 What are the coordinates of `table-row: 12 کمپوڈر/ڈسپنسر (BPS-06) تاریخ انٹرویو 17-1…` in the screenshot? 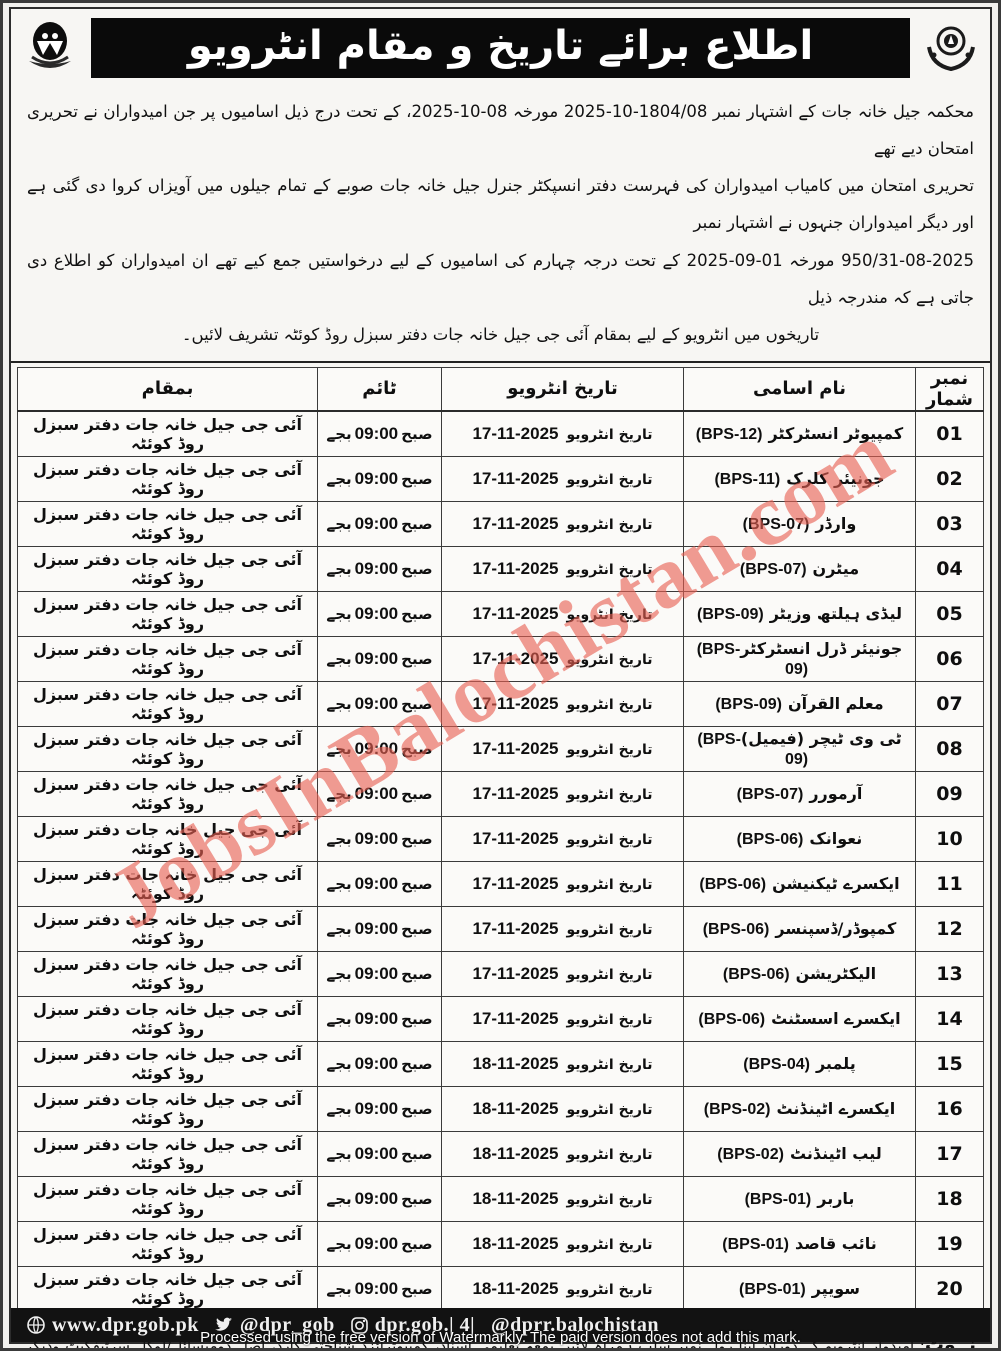 It's located at (500, 928).